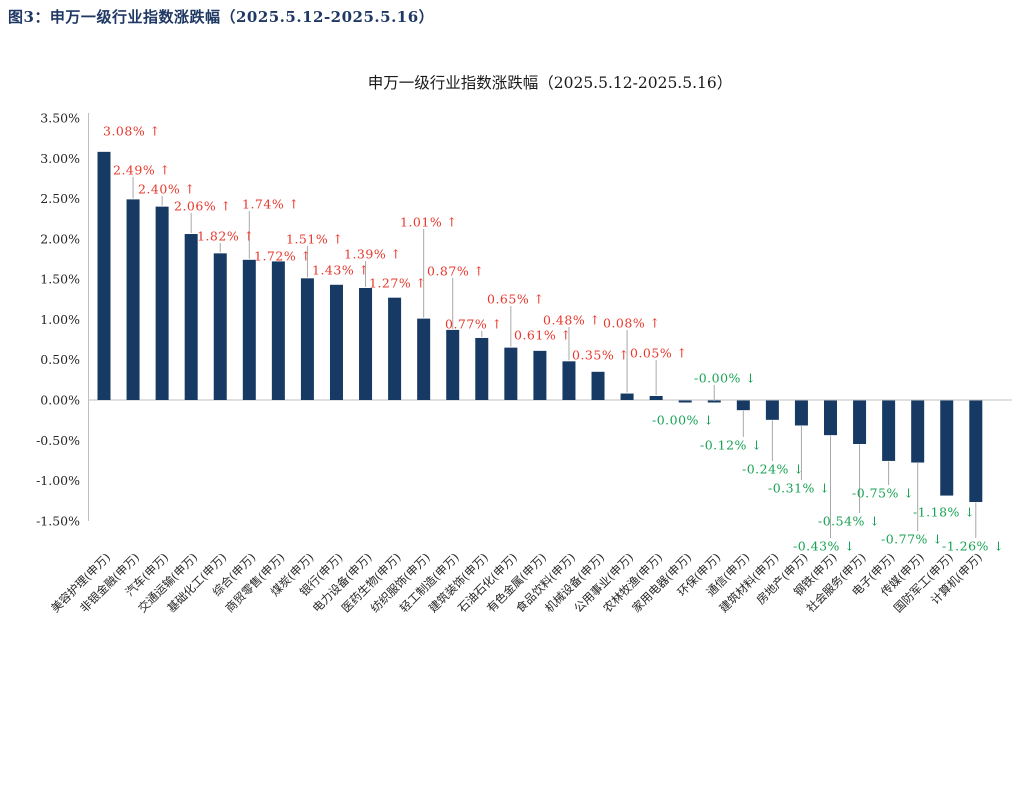 The image size is (1032, 790). What do you see at coordinates (60, 158) in the screenshot?
I see `y-tick-label: 3.00%` at bounding box center [60, 158].